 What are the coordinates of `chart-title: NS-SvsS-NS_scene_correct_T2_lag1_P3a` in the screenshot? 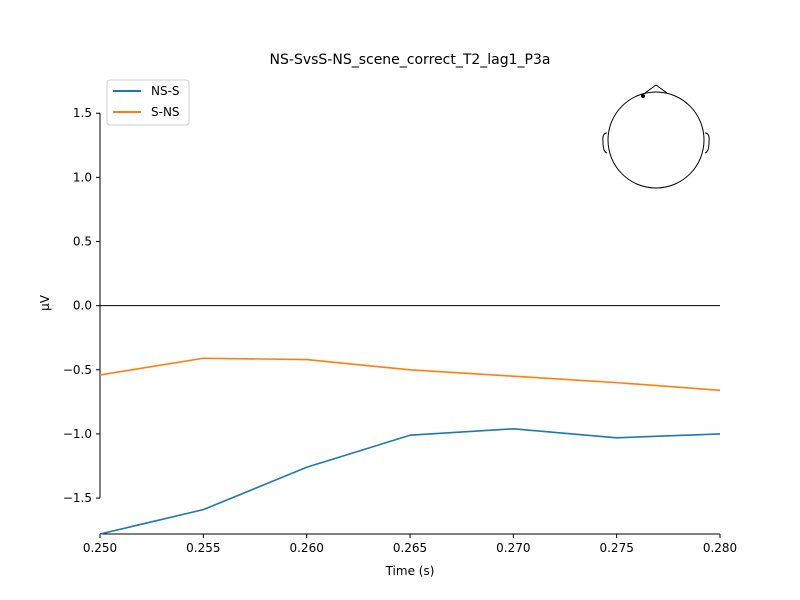 It's located at (410, 60).